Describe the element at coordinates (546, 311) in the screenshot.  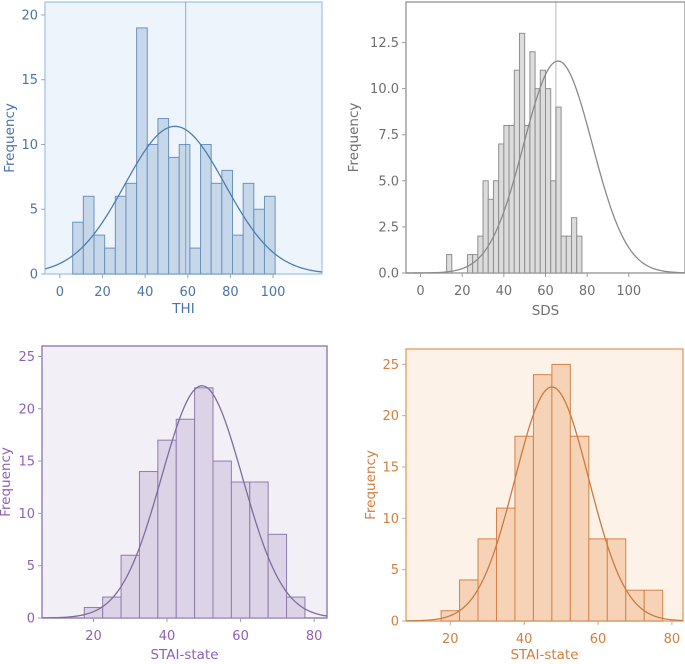
I see `x-axis-label: SDS` at that location.